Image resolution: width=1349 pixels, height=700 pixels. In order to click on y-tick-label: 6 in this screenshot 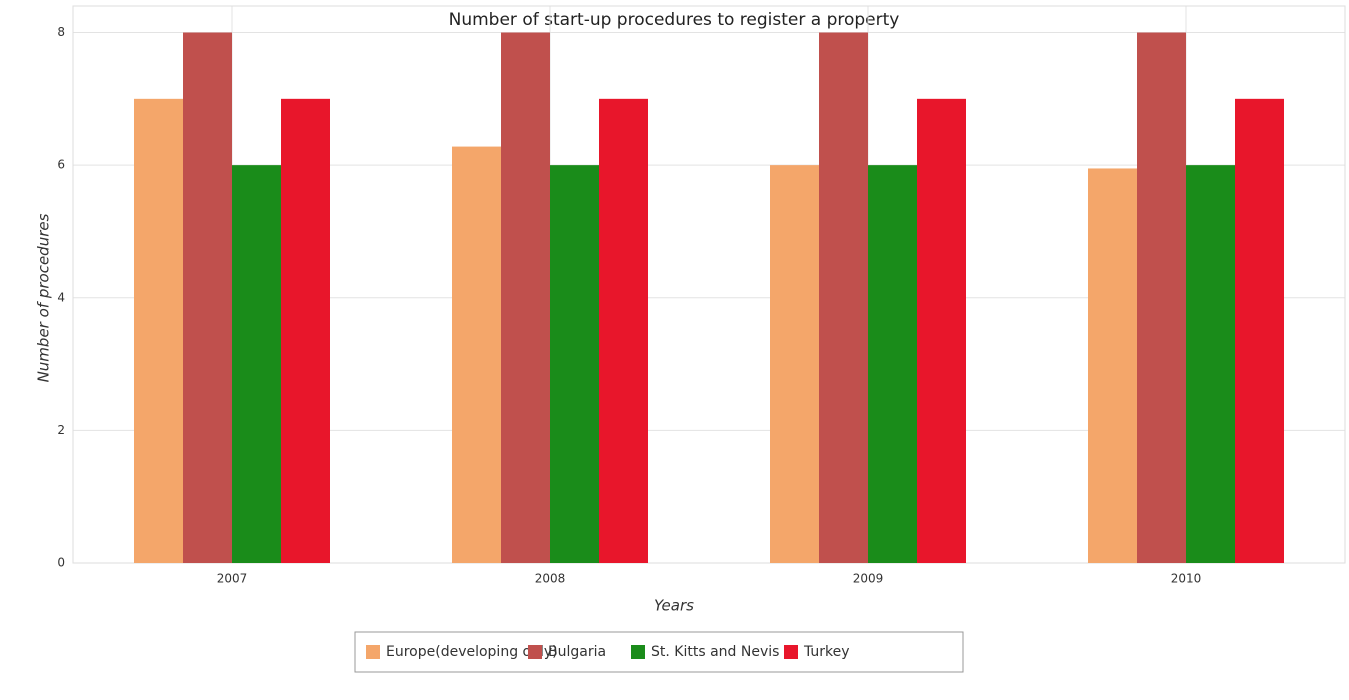, I will do `click(61, 165)`.